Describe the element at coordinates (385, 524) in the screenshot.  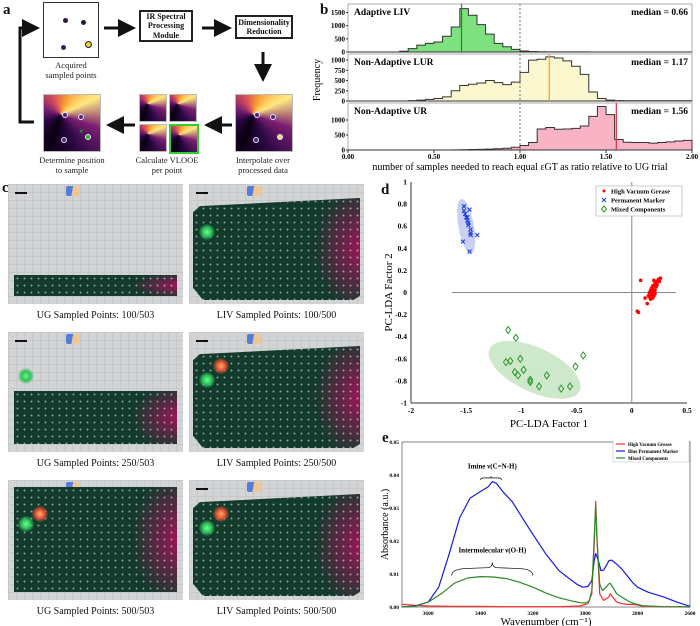
I see `y-axis-label: Absorbance (a.u.)` at that location.